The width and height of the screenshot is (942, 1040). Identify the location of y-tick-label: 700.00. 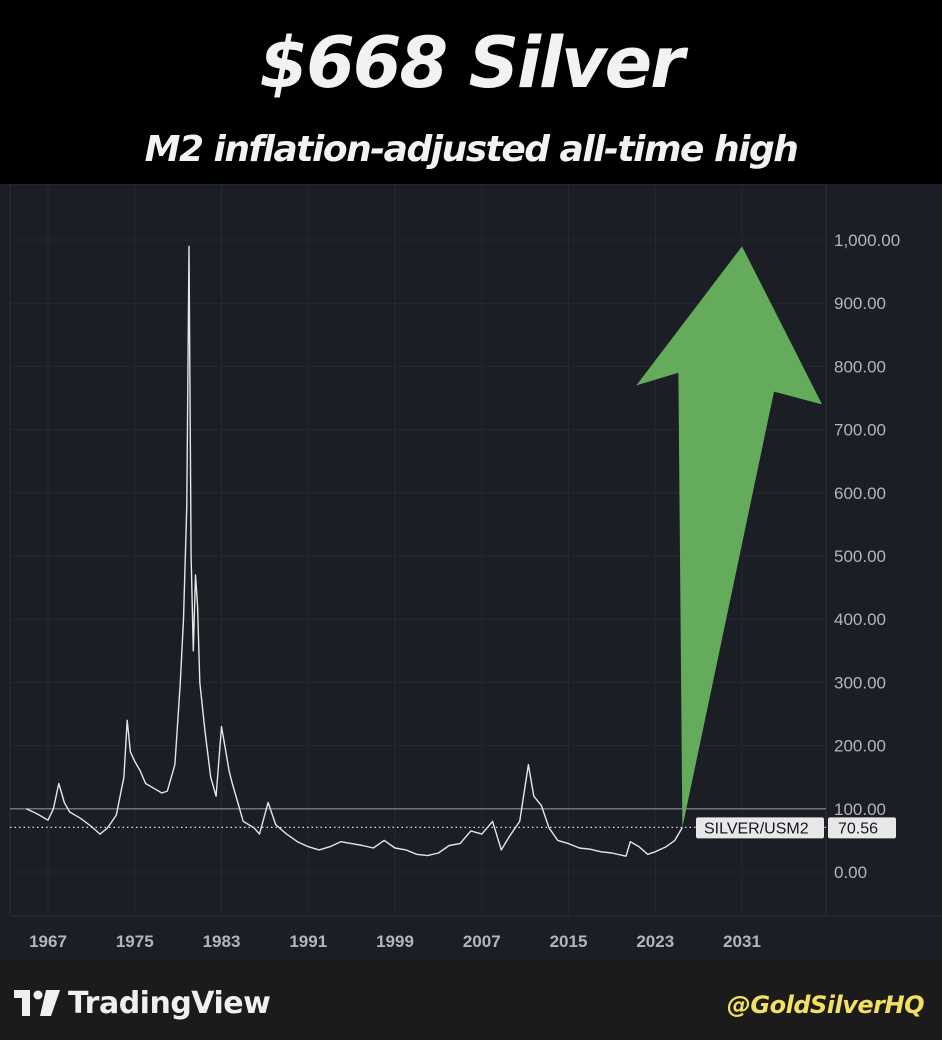
(860, 430).